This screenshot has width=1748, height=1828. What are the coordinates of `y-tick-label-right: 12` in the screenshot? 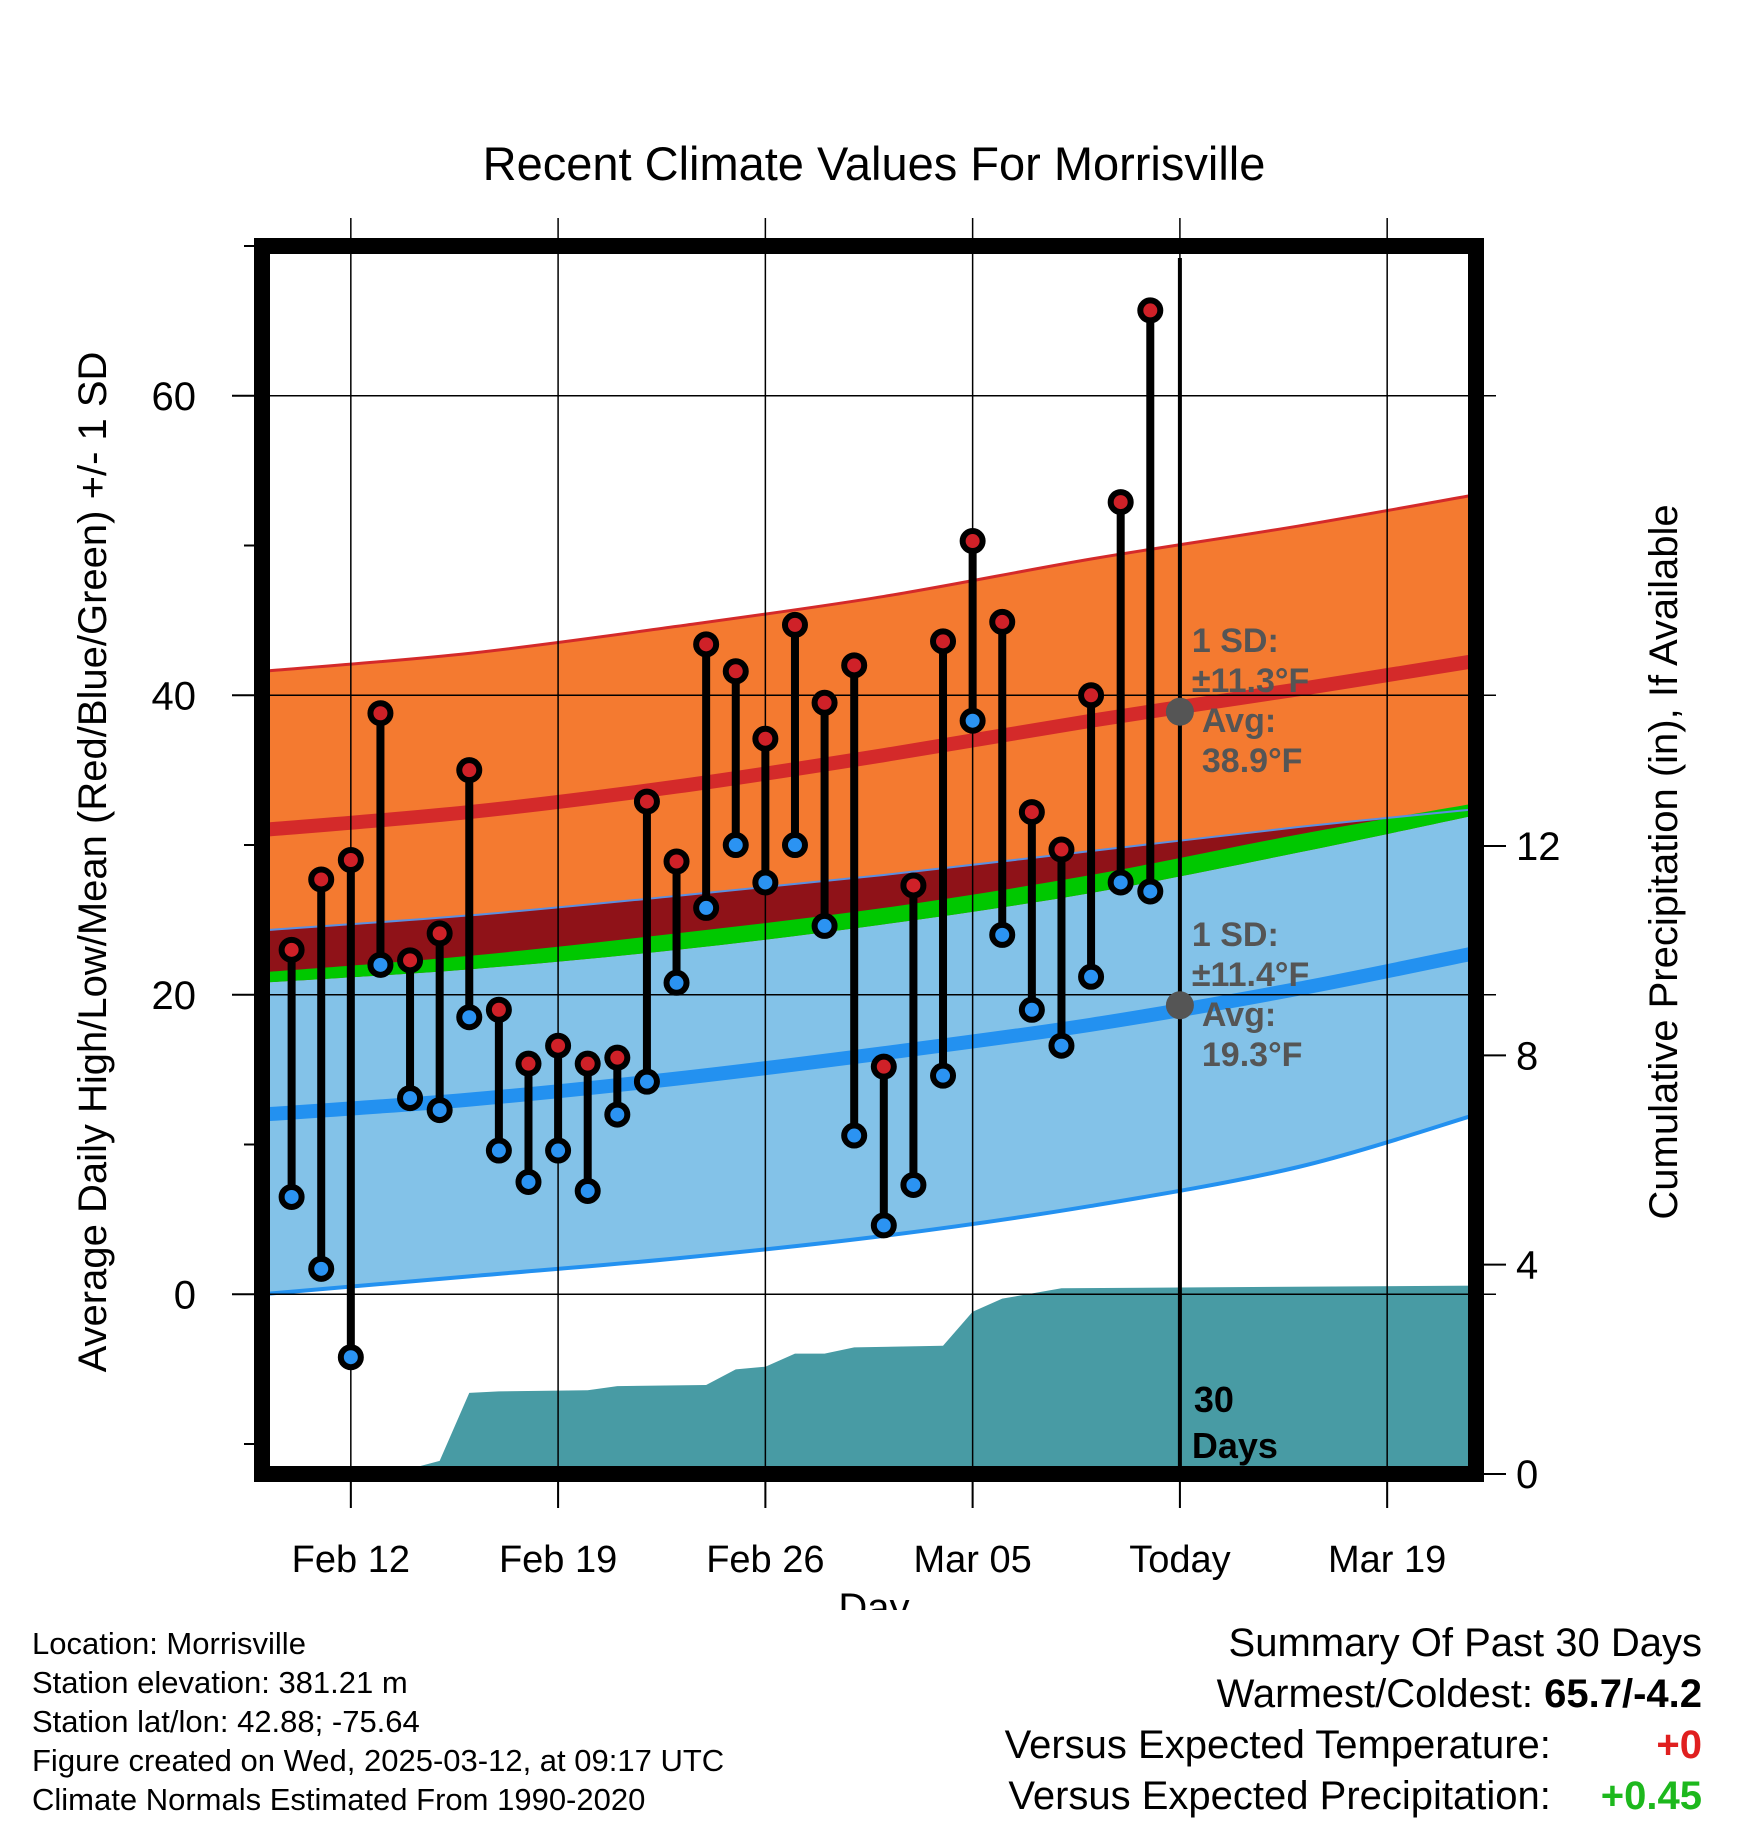 It's located at (1538, 847).